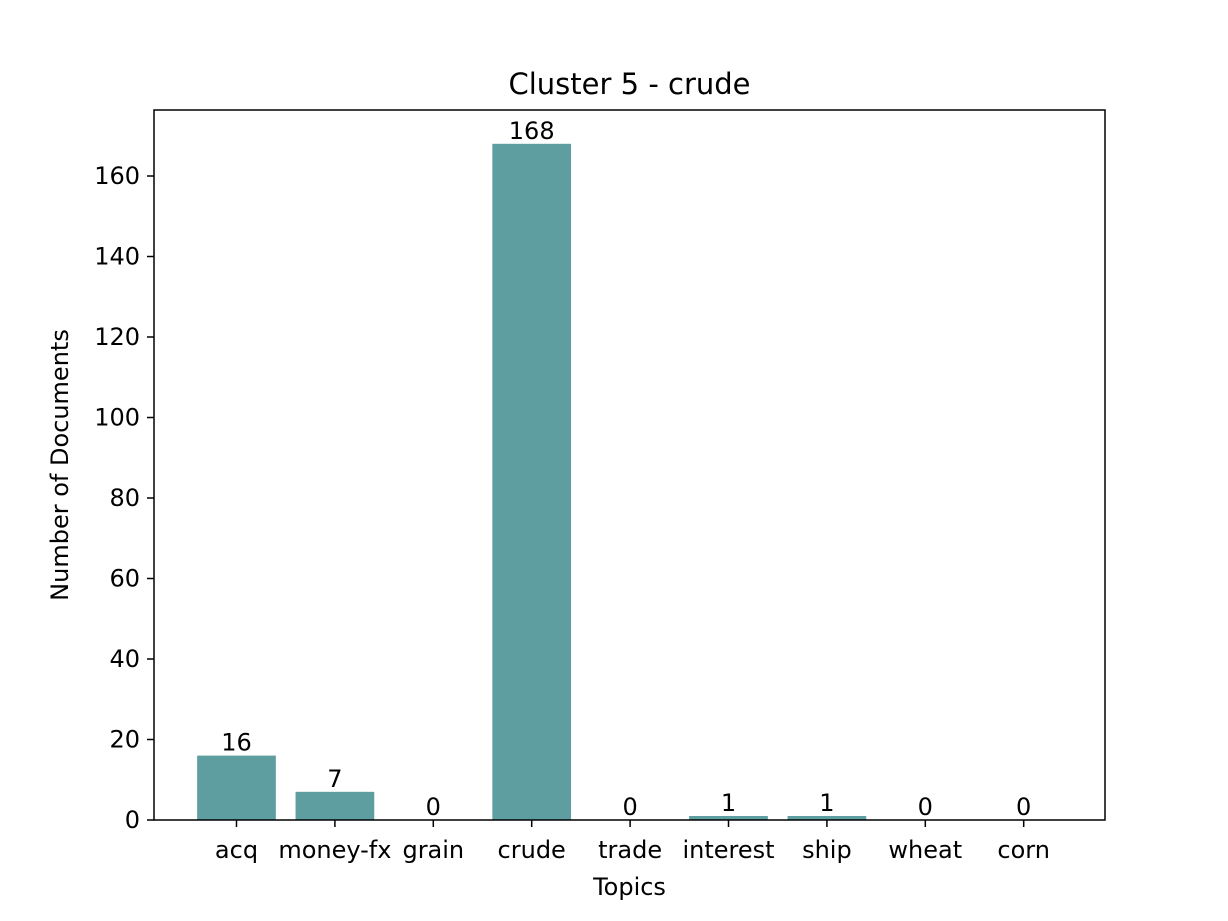 The width and height of the screenshot is (1228, 921). I want to click on y-tick-label-80: 80, so click(124, 498).